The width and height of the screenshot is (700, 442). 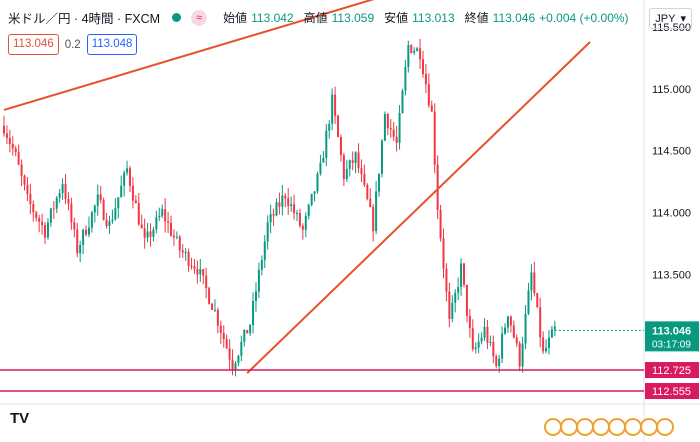 I want to click on chevron-down-icon: ▾, so click(x=683, y=19).